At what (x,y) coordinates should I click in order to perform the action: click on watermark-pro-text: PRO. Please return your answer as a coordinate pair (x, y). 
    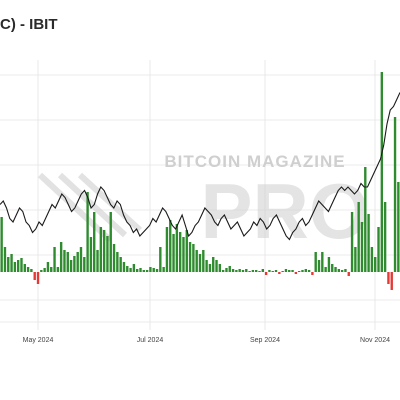
    Looking at the image, I should click on (284, 211).